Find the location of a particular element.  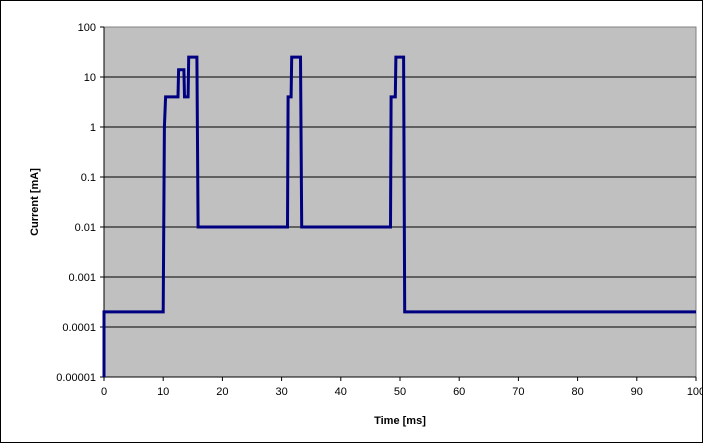

y-tick-label: 0.1 is located at coordinates (88, 178).